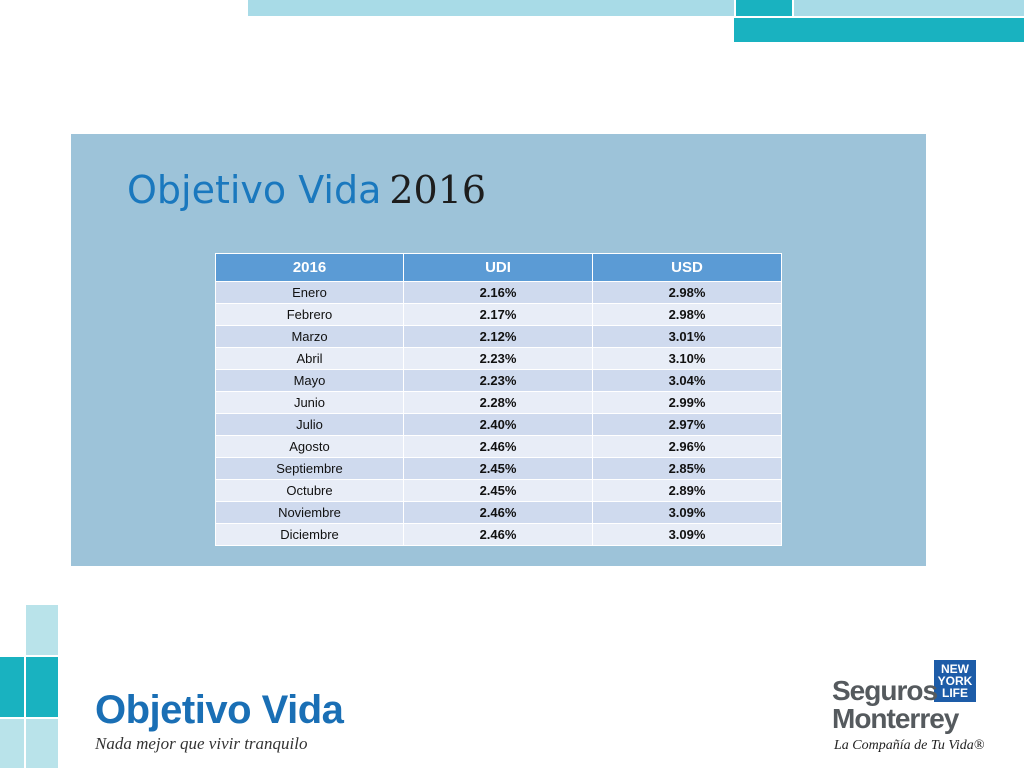  I want to click on table-header-row: 2016 UDI USD, so click(498, 267).